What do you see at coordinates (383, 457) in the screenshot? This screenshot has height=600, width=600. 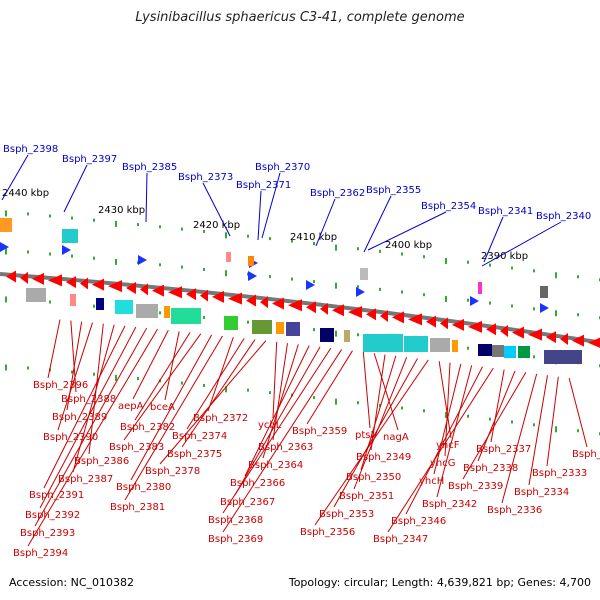 I see `bottom-gene-label: Bsph_2349` at bounding box center [383, 457].